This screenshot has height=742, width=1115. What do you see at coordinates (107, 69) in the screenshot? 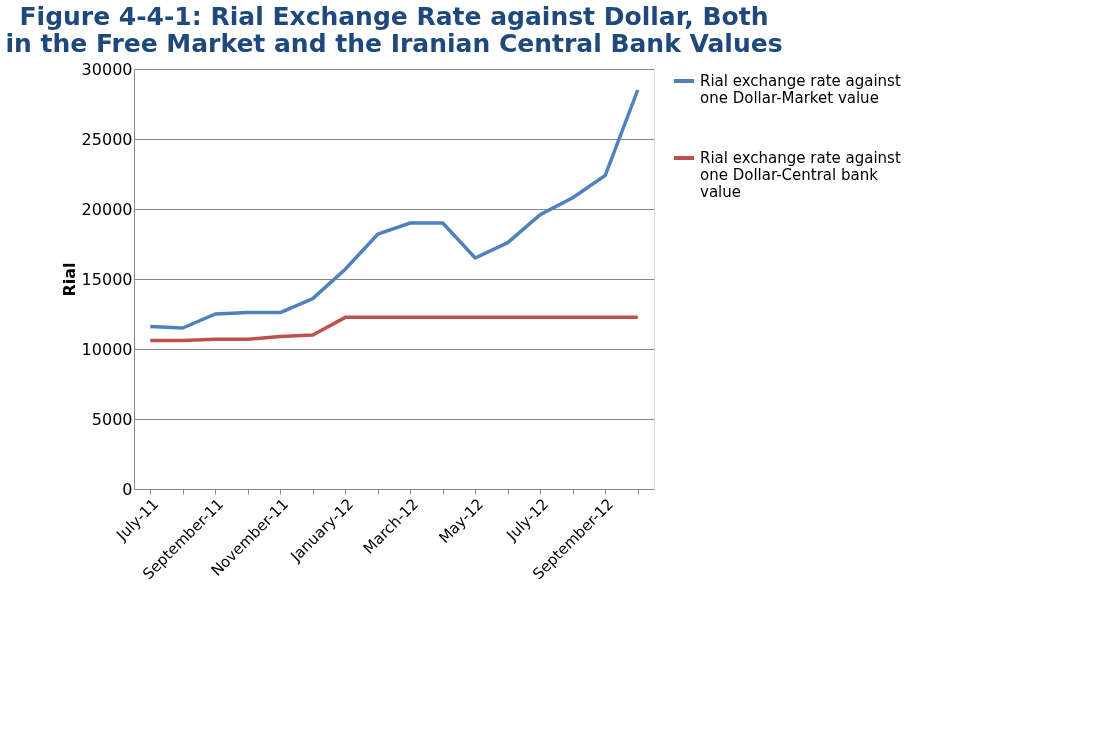
I see `y-tick-label: 30000` at bounding box center [107, 69].